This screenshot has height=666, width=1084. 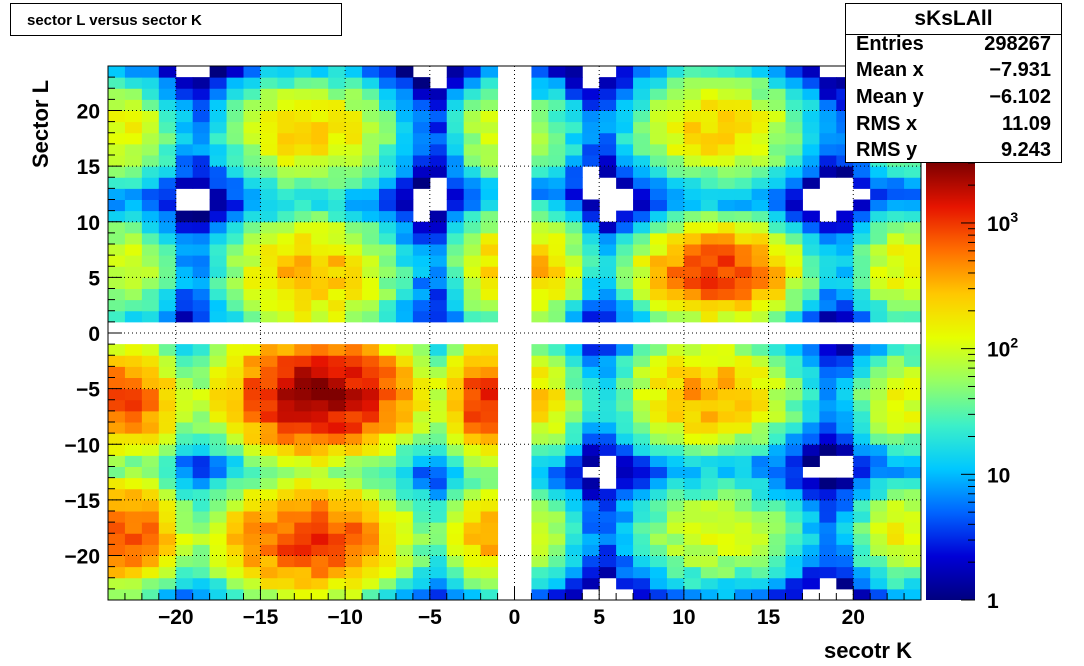 I want to click on stat-value: −6.102, so click(x=1020, y=97).